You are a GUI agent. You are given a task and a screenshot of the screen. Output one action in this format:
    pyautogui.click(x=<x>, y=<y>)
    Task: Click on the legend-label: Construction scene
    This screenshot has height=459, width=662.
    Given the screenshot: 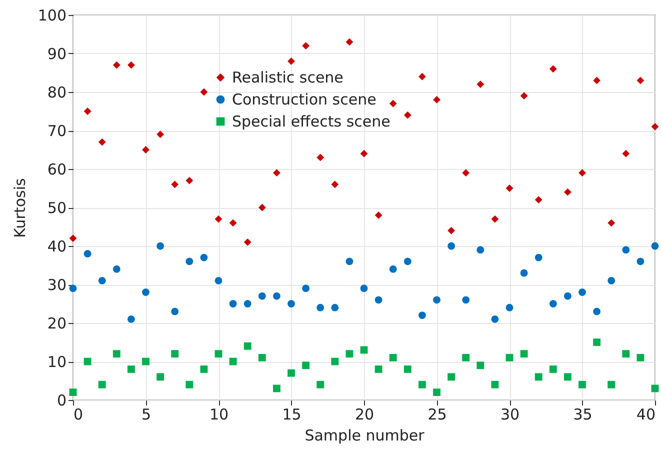 What is the action you would take?
    pyautogui.click(x=304, y=99)
    